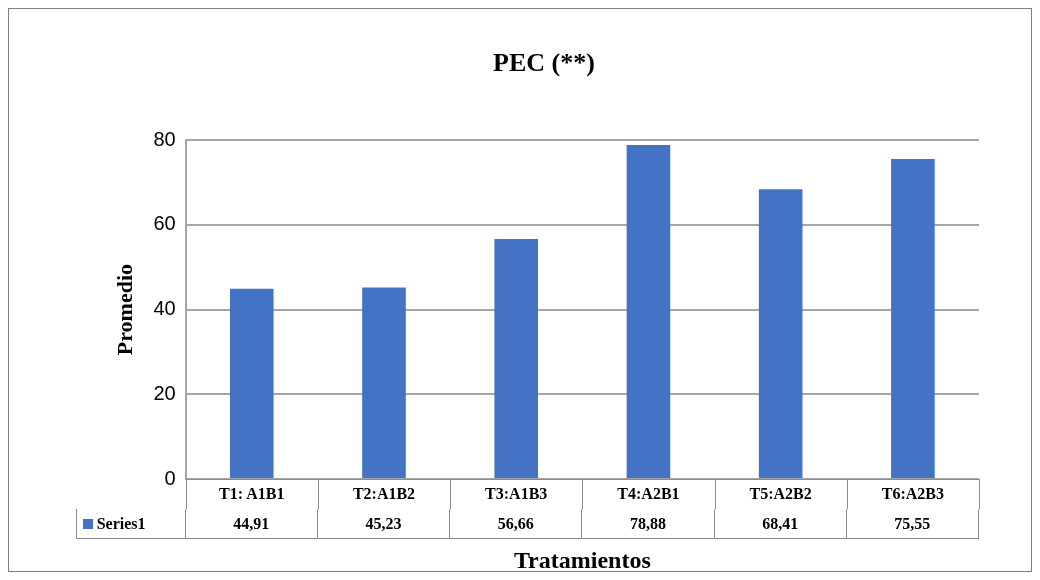 This screenshot has width=1040, height=580. I want to click on data-label: 75,55, so click(912, 524).